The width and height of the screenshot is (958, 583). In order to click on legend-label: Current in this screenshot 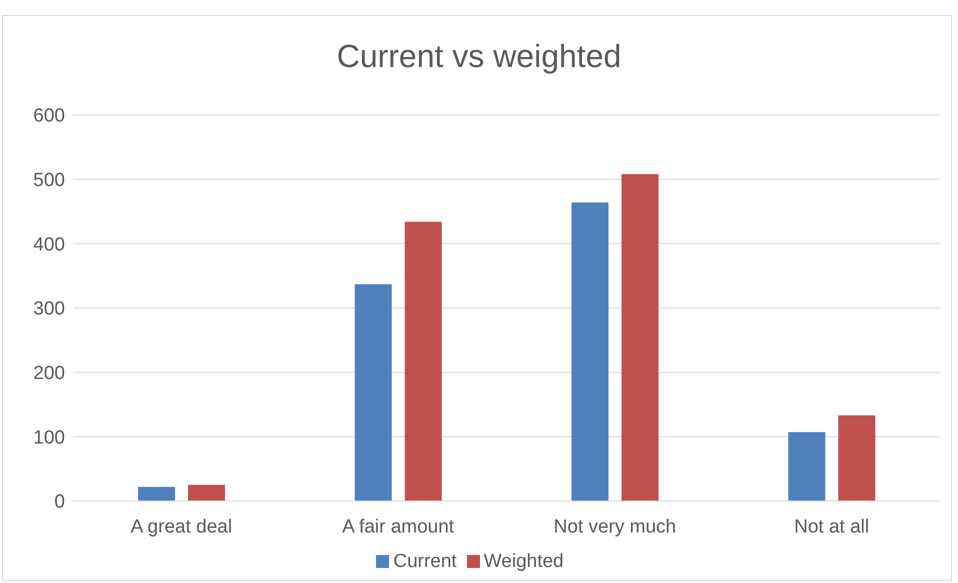, I will do `click(425, 561)`.